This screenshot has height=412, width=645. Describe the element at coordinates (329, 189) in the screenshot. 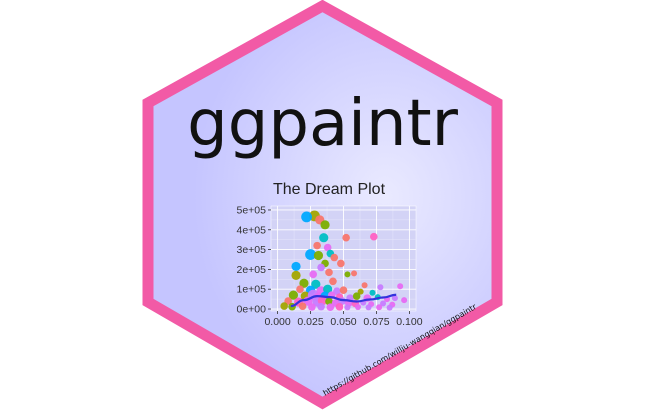

I see `chart-title: The Dream Plot` at that location.